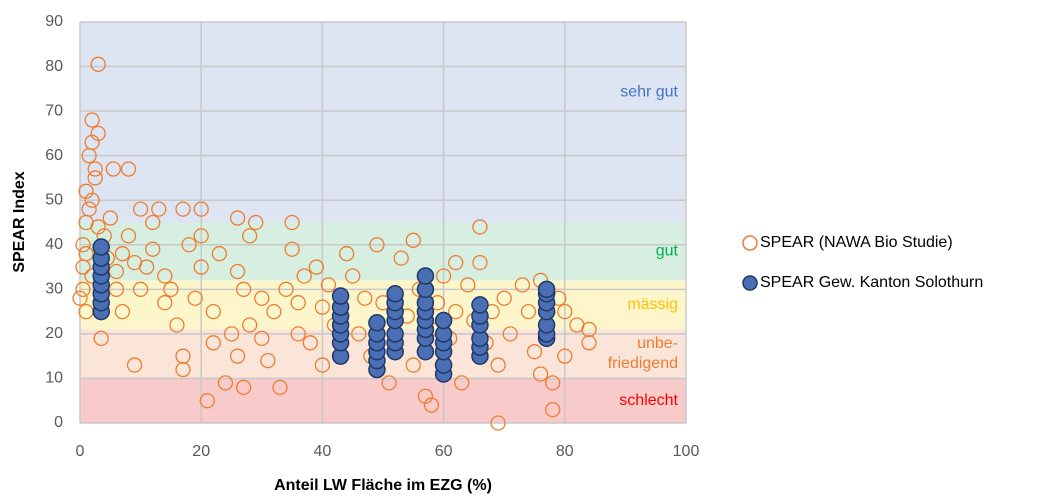 The height and width of the screenshot is (502, 1061). I want to click on x-tick-label: 80, so click(565, 451).